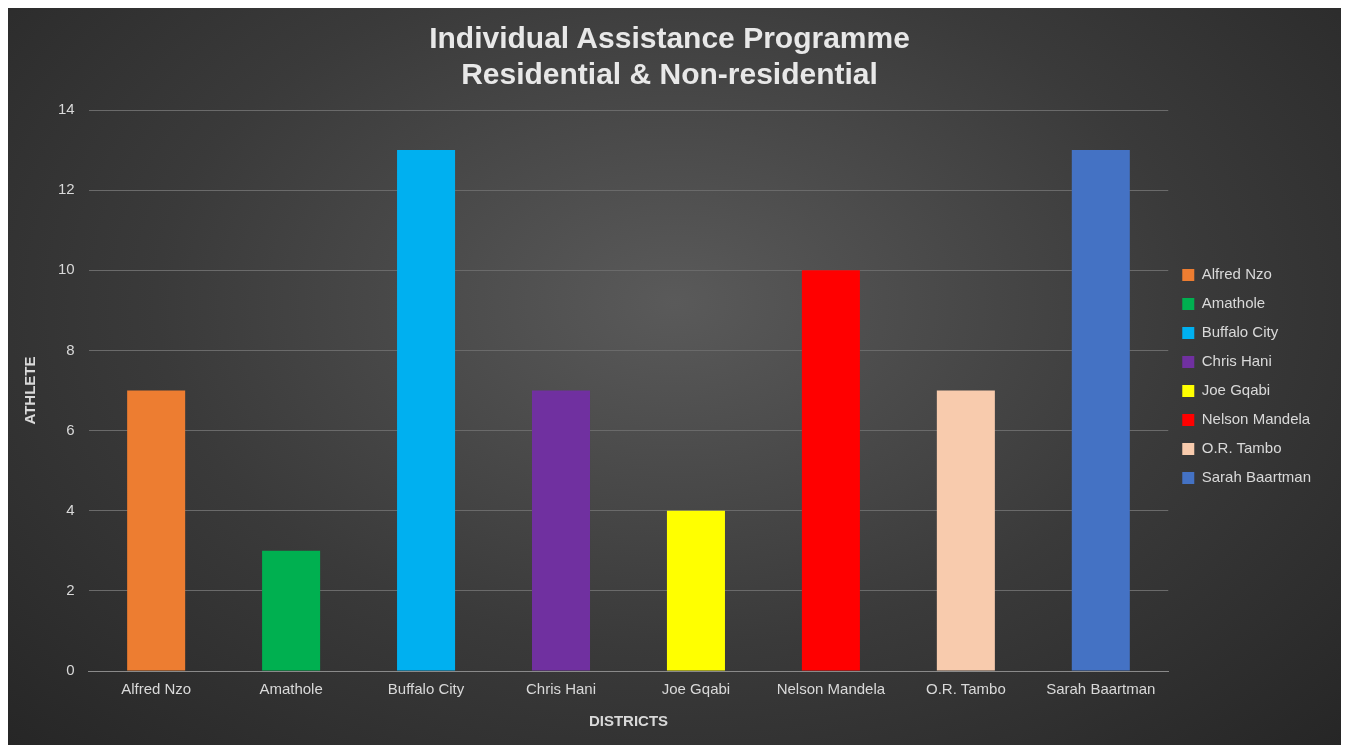 Image resolution: width=1349 pixels, height=753 pixels. I want to click on y-tick-label: 14, so click(66, 109).